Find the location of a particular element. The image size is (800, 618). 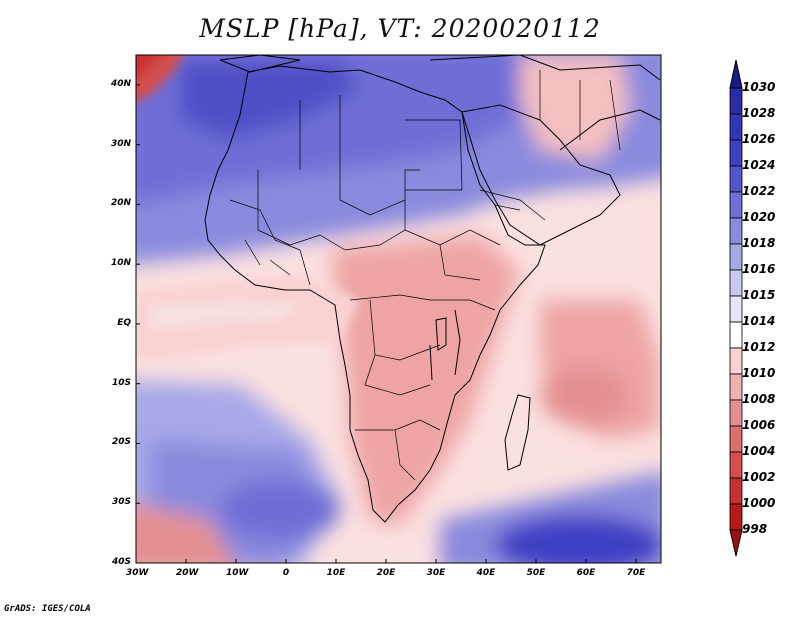

x-axis-label: 20E is located at coordinates (386, 573).